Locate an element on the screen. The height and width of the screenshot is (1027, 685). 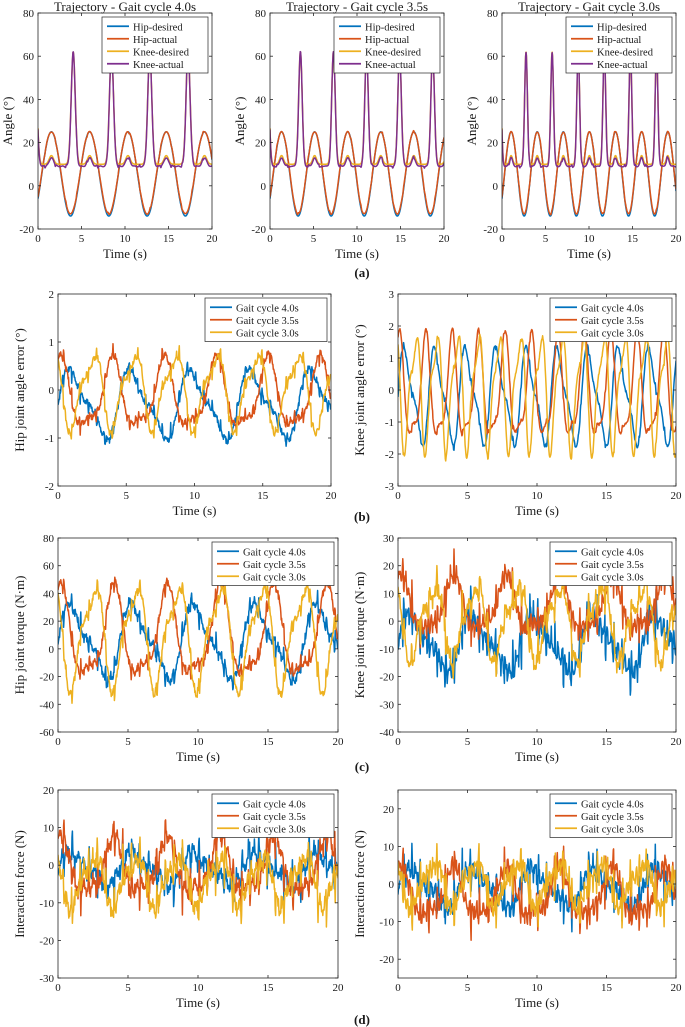
y-axis-label: Hip joint angle error (°) is located at coordinates (19, 390).